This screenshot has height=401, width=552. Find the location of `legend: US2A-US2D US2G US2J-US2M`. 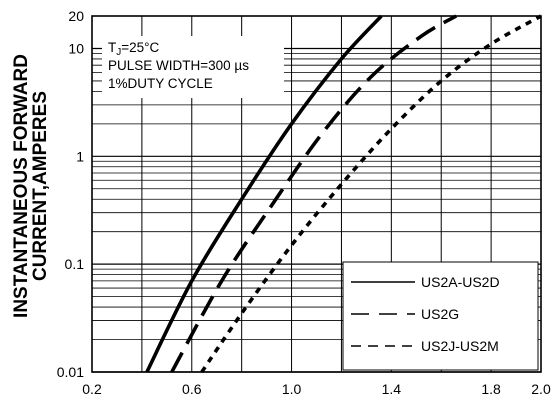

legend: US2A-US2D US2G US2J-US2M is located at coordinates (440, 316).